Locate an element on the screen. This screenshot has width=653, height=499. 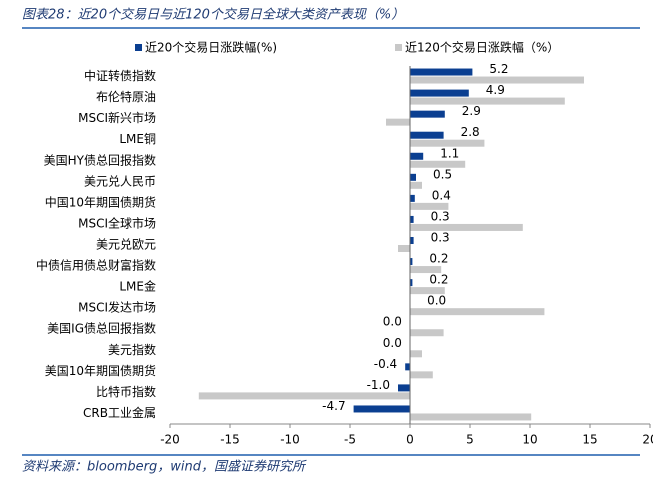
y-tick-label: 美元兑人民币 is located at coordinates (120, 181).